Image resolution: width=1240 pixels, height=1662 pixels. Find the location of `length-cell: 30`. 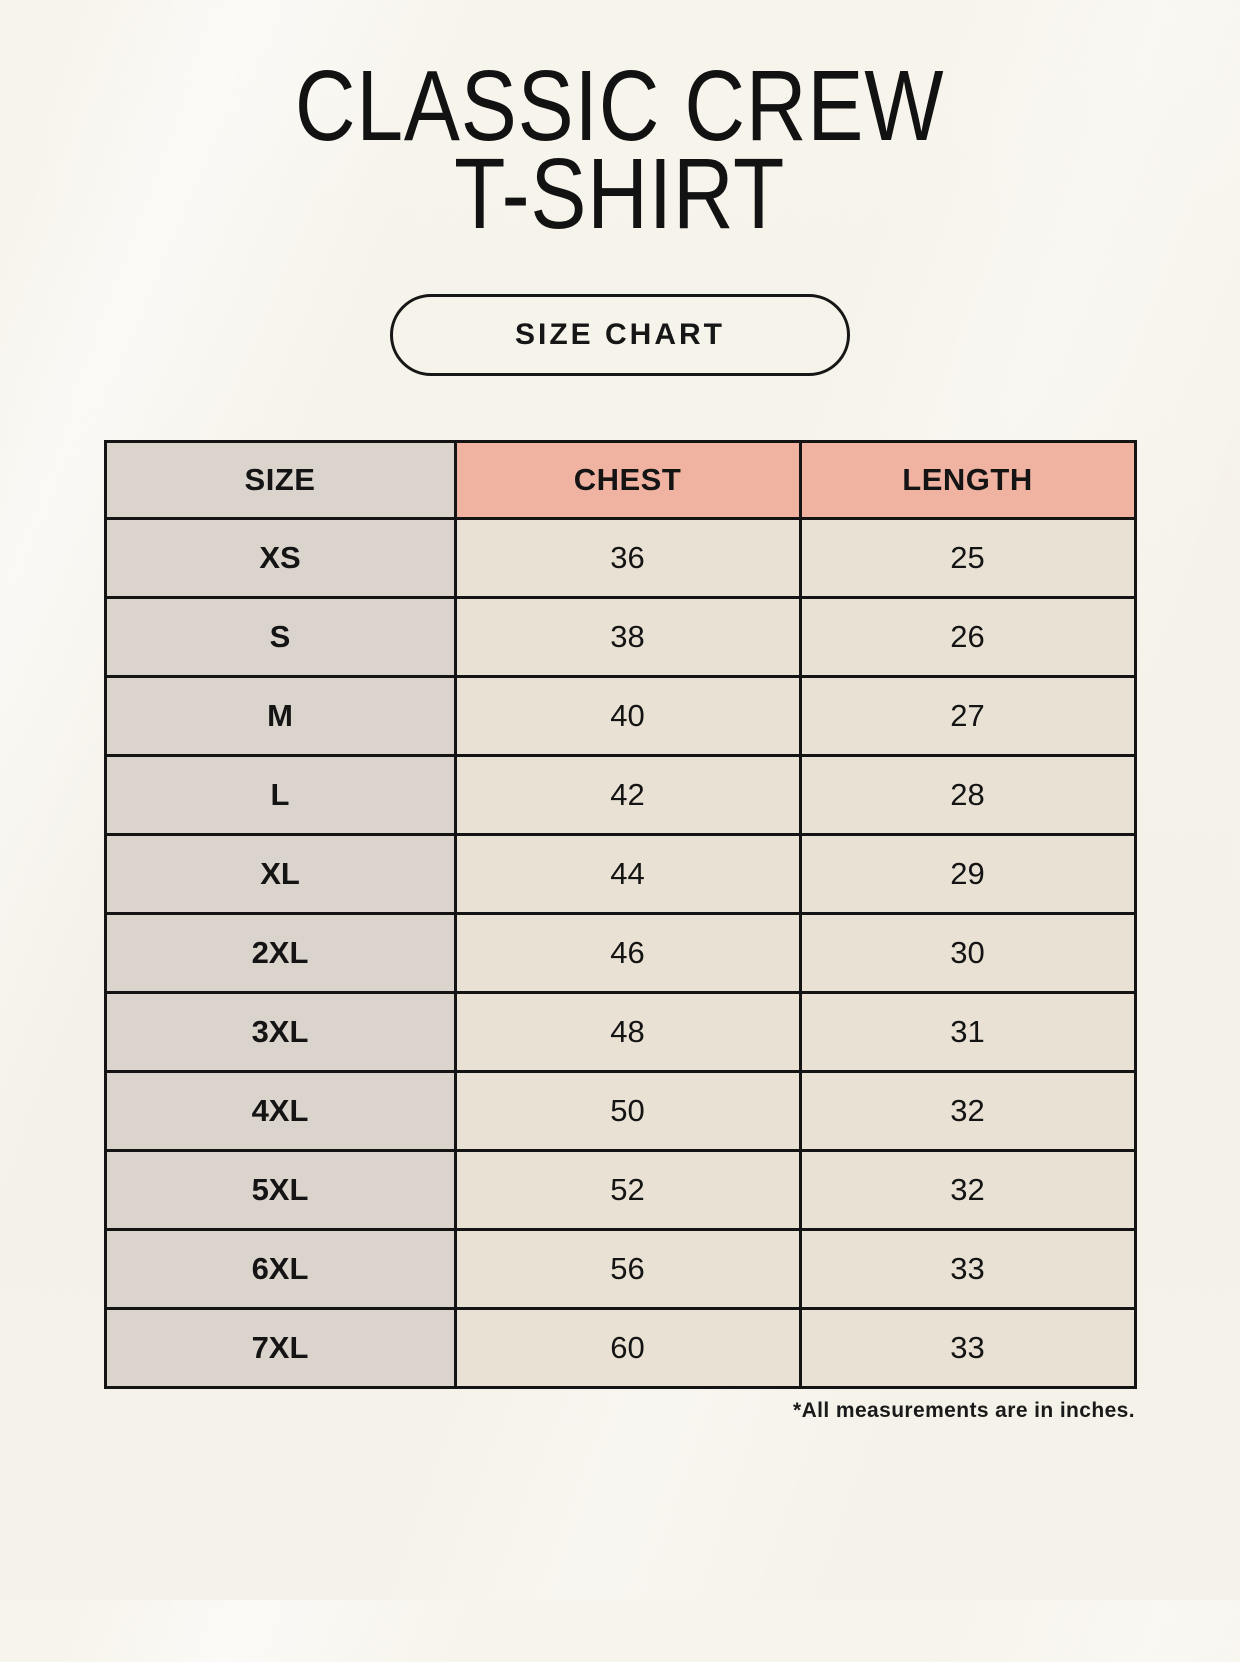

length-cell: 30 is located at coordinates (967, 953).